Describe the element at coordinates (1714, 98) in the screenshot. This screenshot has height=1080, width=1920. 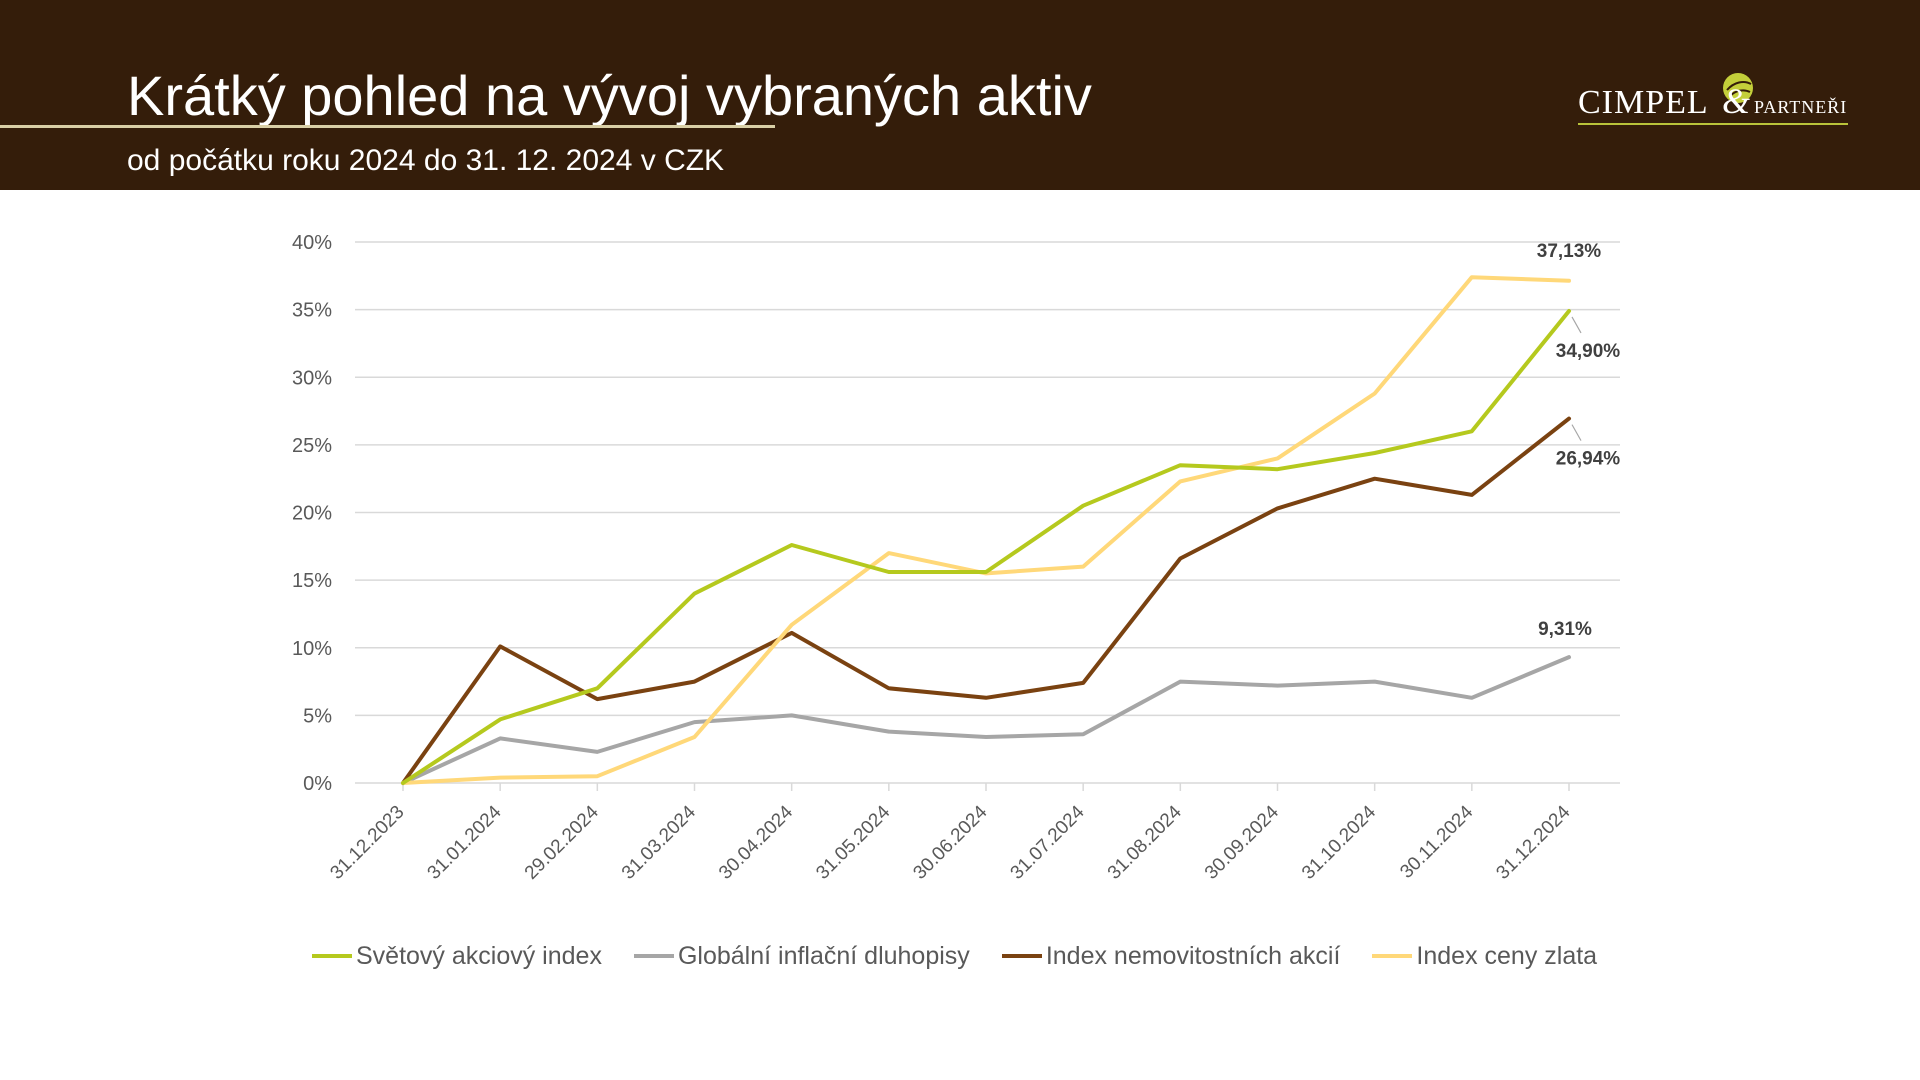
I see `company-logo: CIMPEL & PARTNEŘI` at that location.